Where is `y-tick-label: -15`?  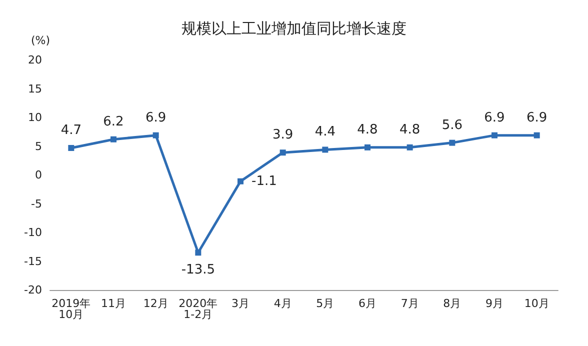
y-tick-label: -15 is located at coordinates (33, 261).